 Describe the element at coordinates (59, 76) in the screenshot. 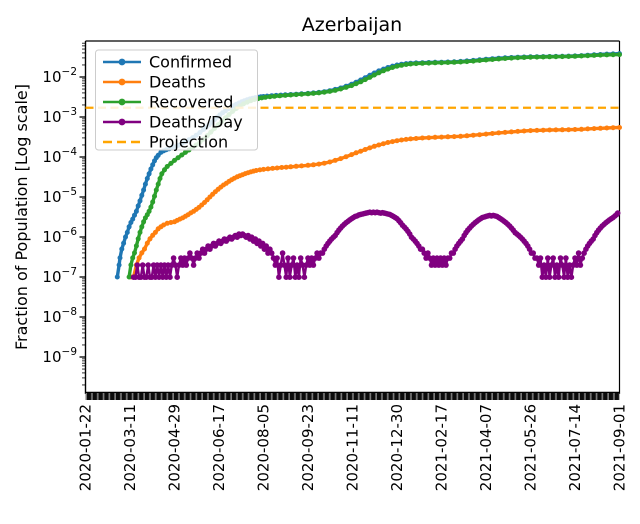

I see `y-tick-label: 10⁻²` at that location.